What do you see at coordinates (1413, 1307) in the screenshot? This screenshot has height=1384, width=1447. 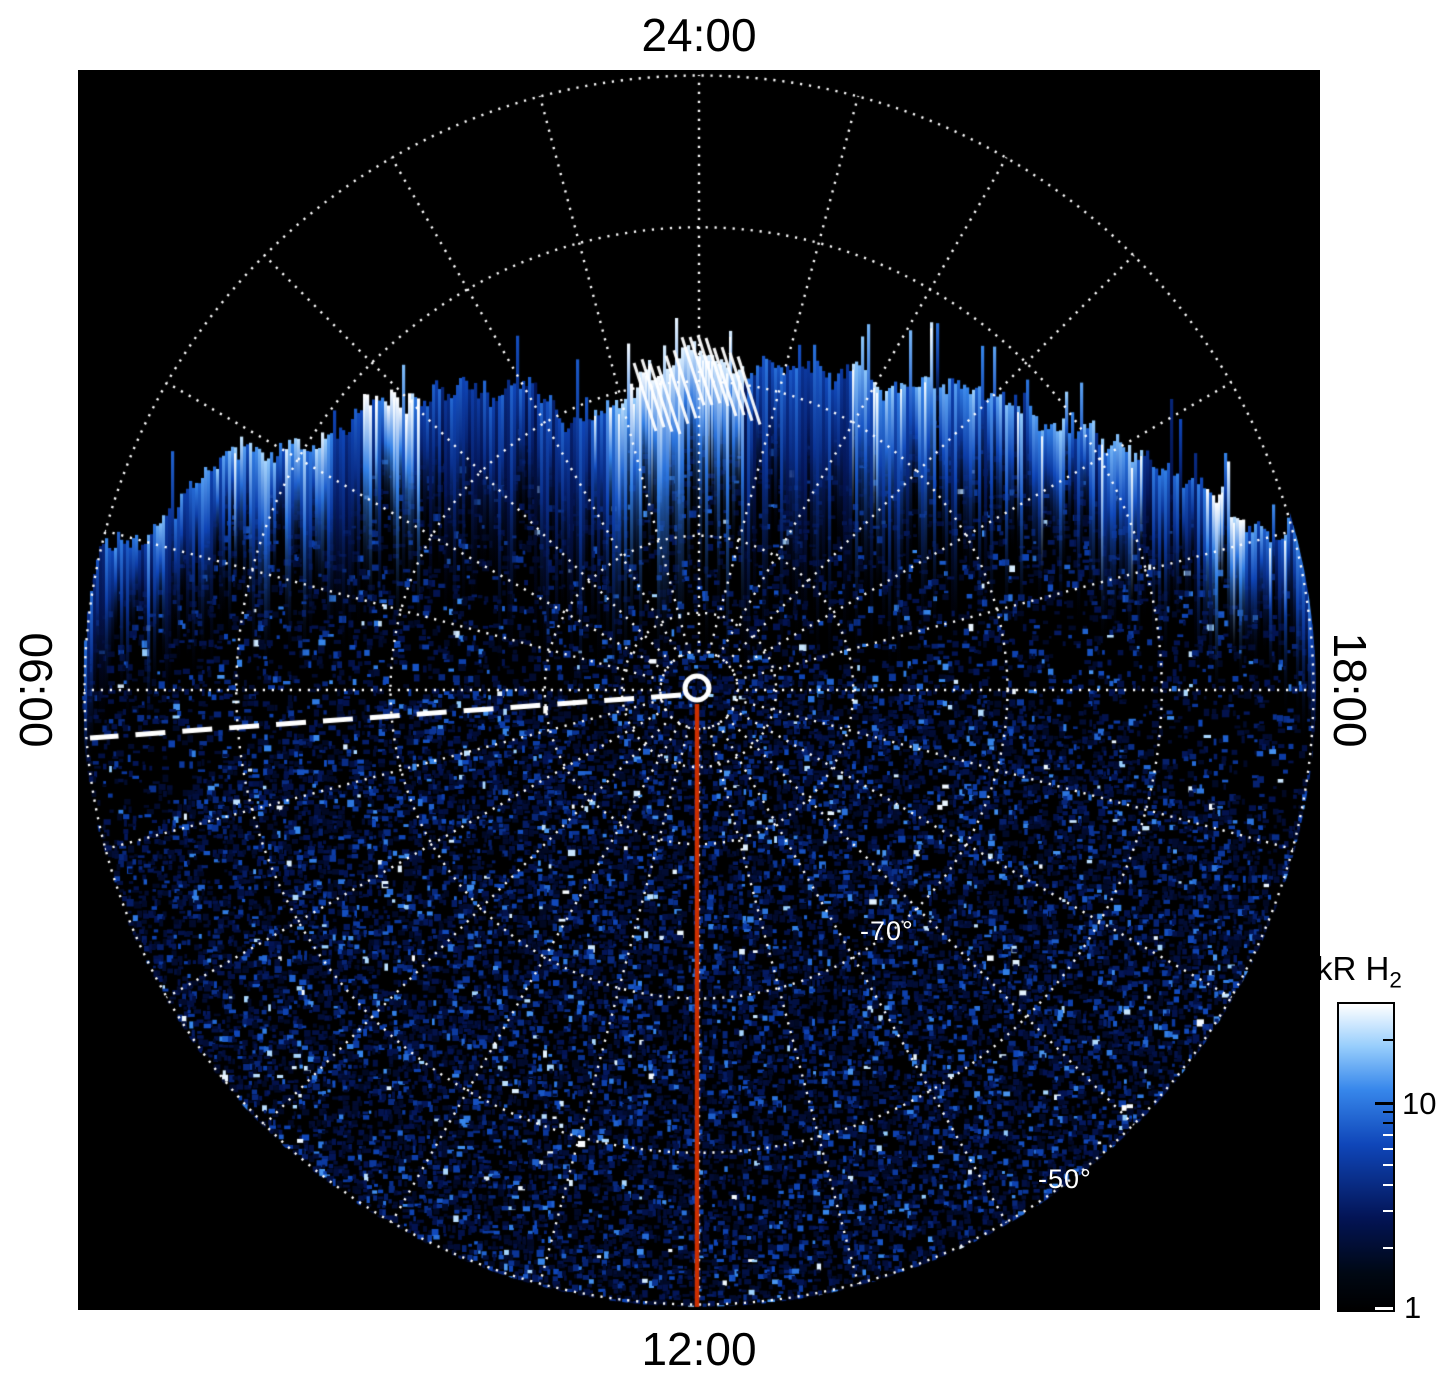 I see `colorbar-tick-label-1: 1` at bounding box center [1413, 1307].